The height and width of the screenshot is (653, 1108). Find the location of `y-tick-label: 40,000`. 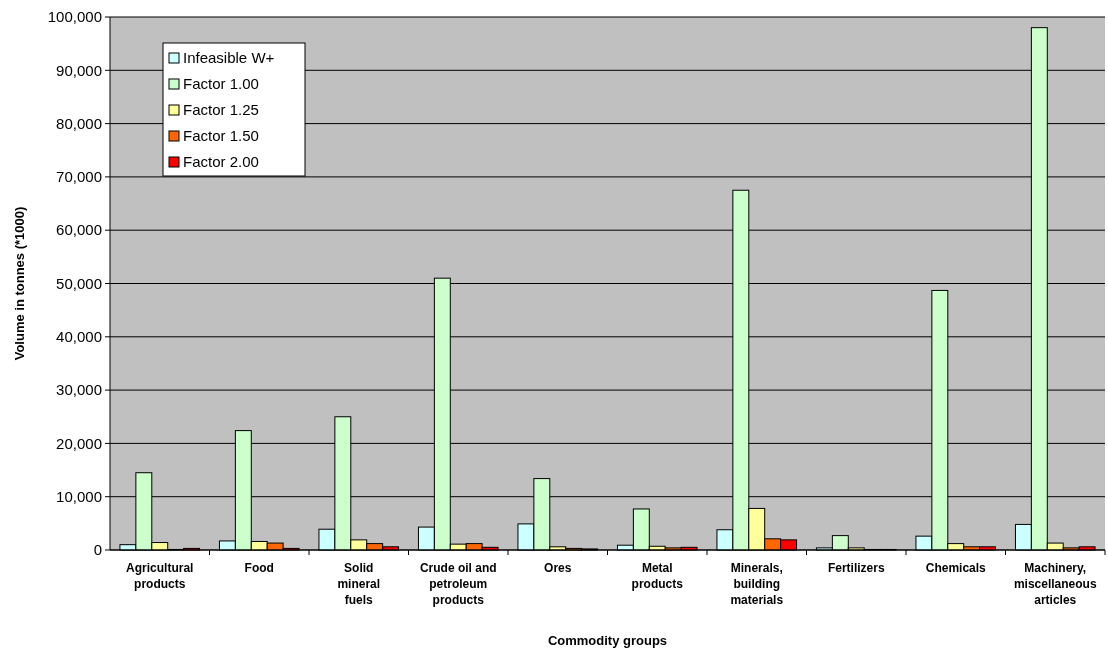

y-tick-label: 40,000 is located at coordinates (79, 337).